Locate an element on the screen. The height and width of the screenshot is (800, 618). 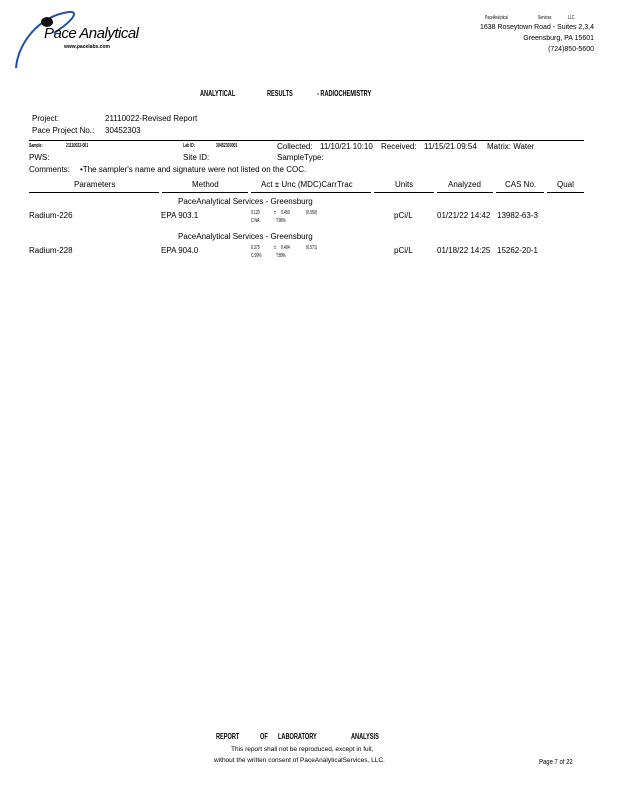
phone: (724)850-5600 is located at coordinates (571, 49).